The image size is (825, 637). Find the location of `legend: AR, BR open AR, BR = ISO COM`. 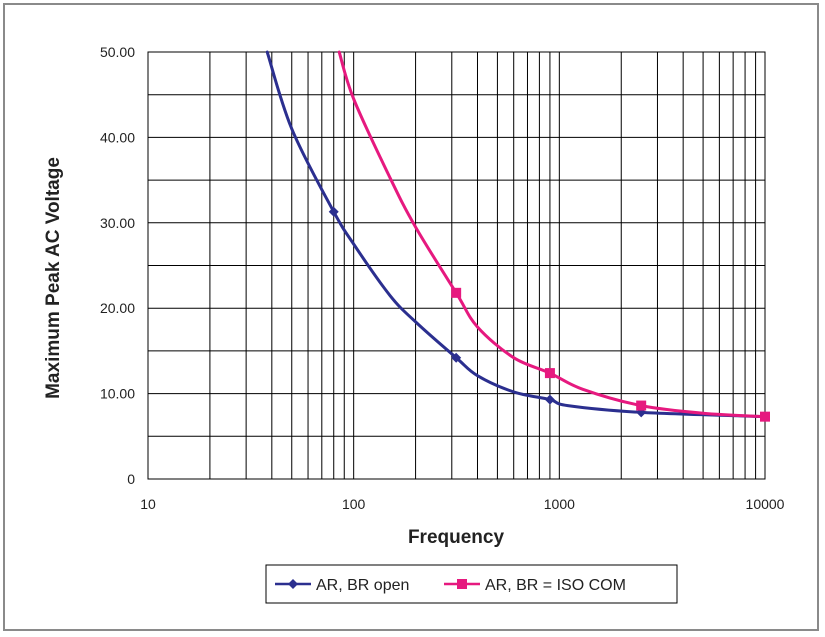

legend: AR, BR open AR, BR = ISO COM is located at coordinates (471, 584).